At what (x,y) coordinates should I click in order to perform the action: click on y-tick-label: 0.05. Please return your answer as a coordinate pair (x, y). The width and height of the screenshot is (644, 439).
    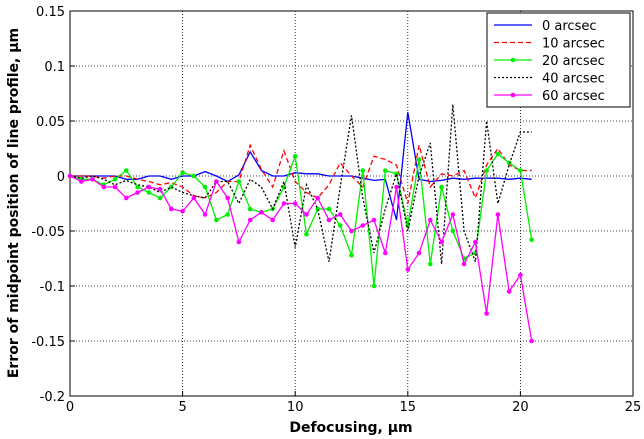
    Looking at the image, I should click on (50, 122).